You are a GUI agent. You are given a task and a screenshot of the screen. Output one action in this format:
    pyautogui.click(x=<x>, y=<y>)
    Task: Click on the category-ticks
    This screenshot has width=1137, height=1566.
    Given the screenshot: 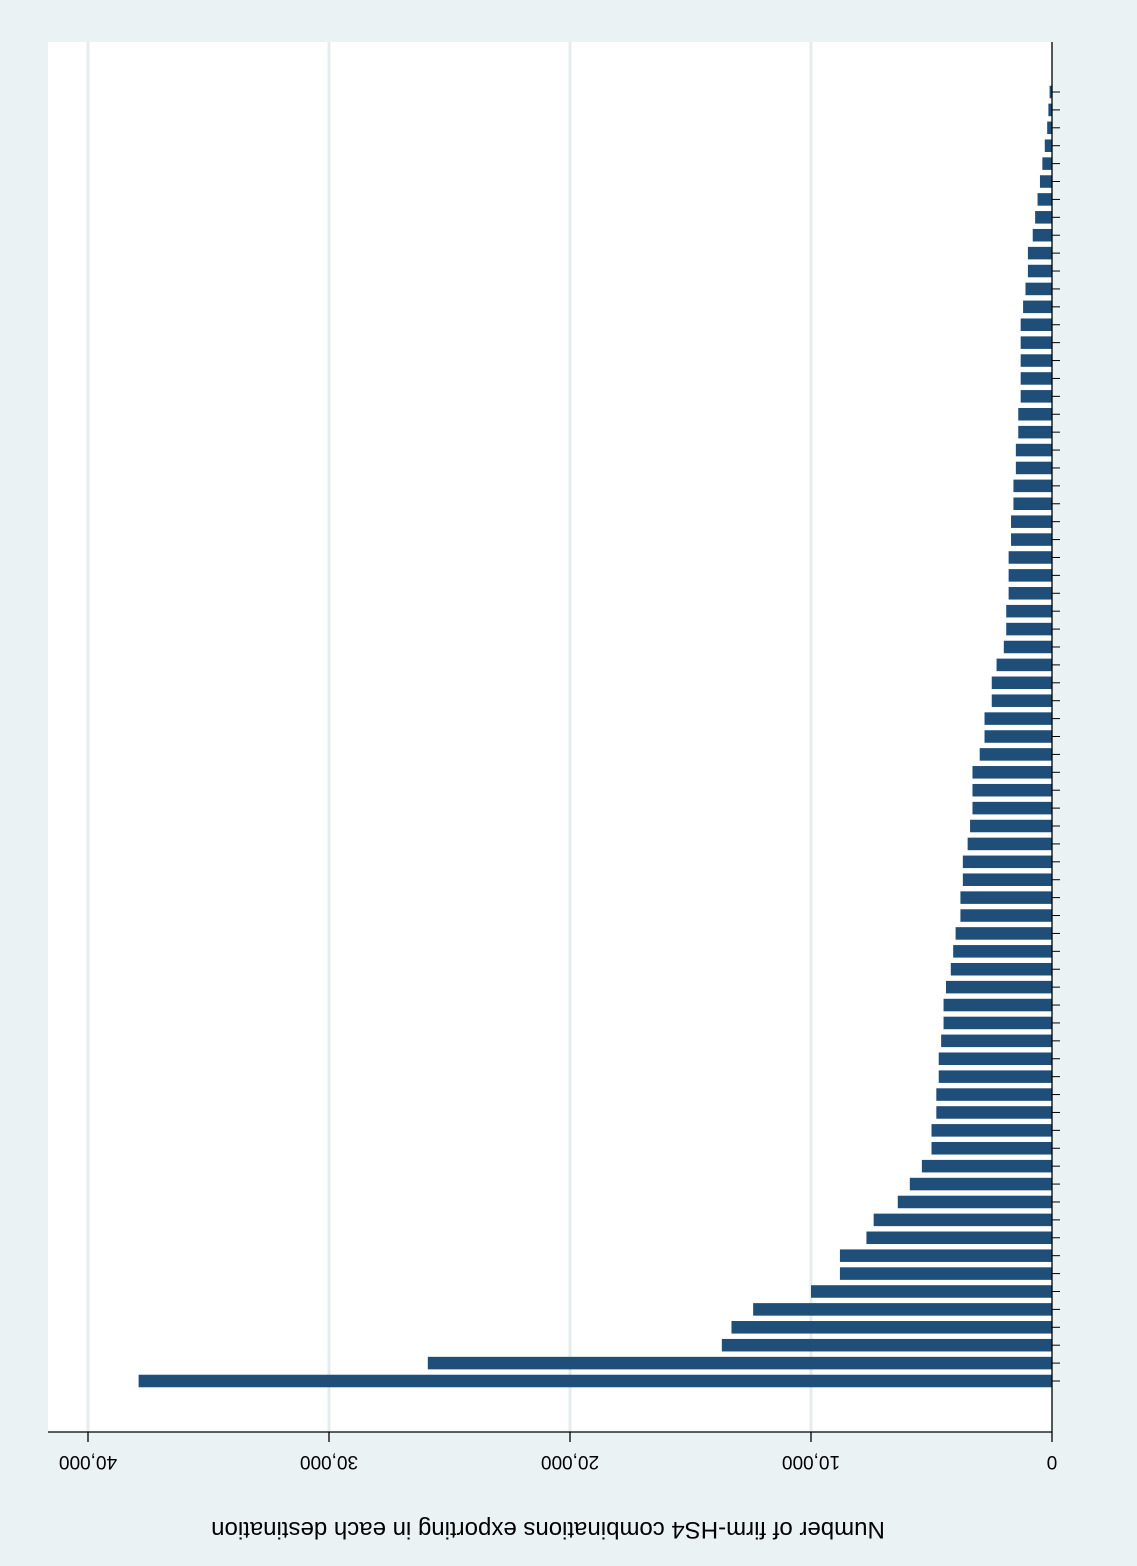 What is the action you would take?
    pyautogui.click(x=1056, y=736)
    